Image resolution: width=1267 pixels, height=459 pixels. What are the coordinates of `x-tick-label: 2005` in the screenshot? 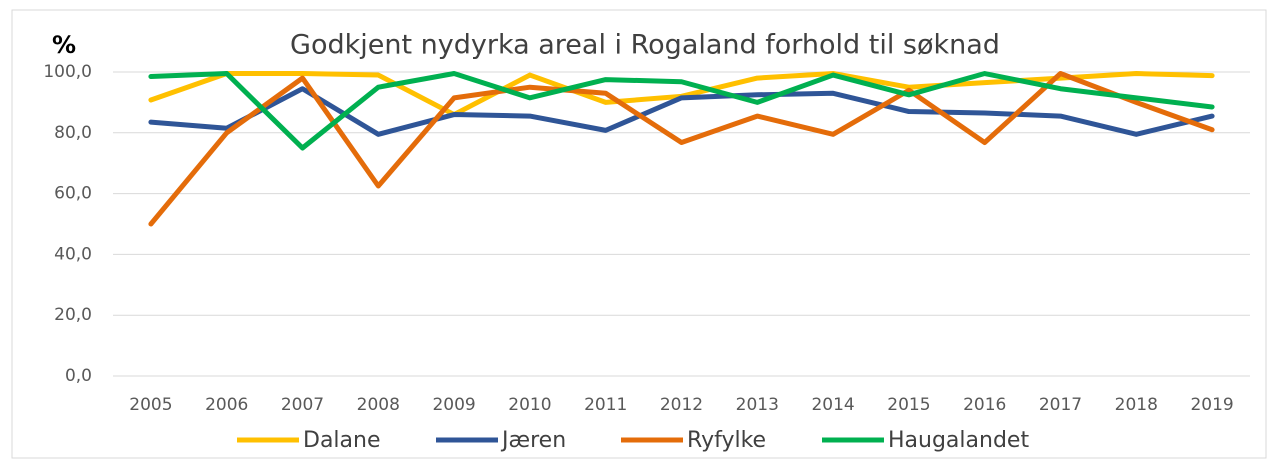 It's located at (150, 405).